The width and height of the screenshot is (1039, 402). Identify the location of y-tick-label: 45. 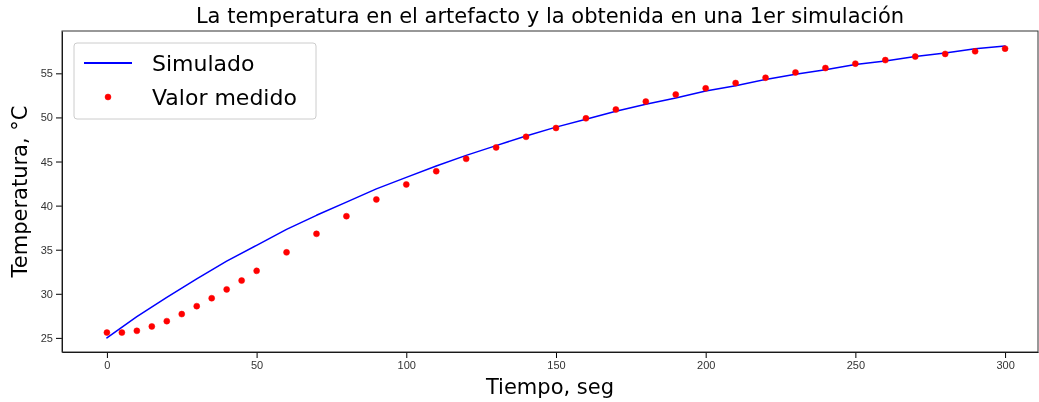
(46, 161).